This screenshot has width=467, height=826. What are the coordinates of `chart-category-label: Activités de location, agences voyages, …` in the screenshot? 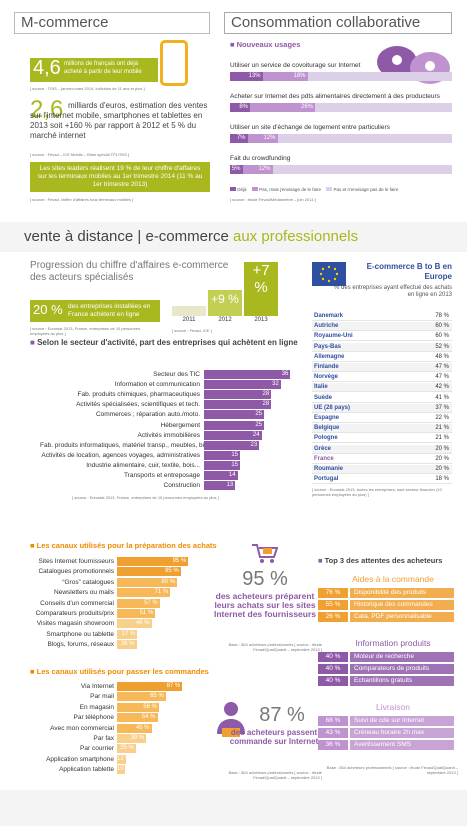 It's located at (120, 455).